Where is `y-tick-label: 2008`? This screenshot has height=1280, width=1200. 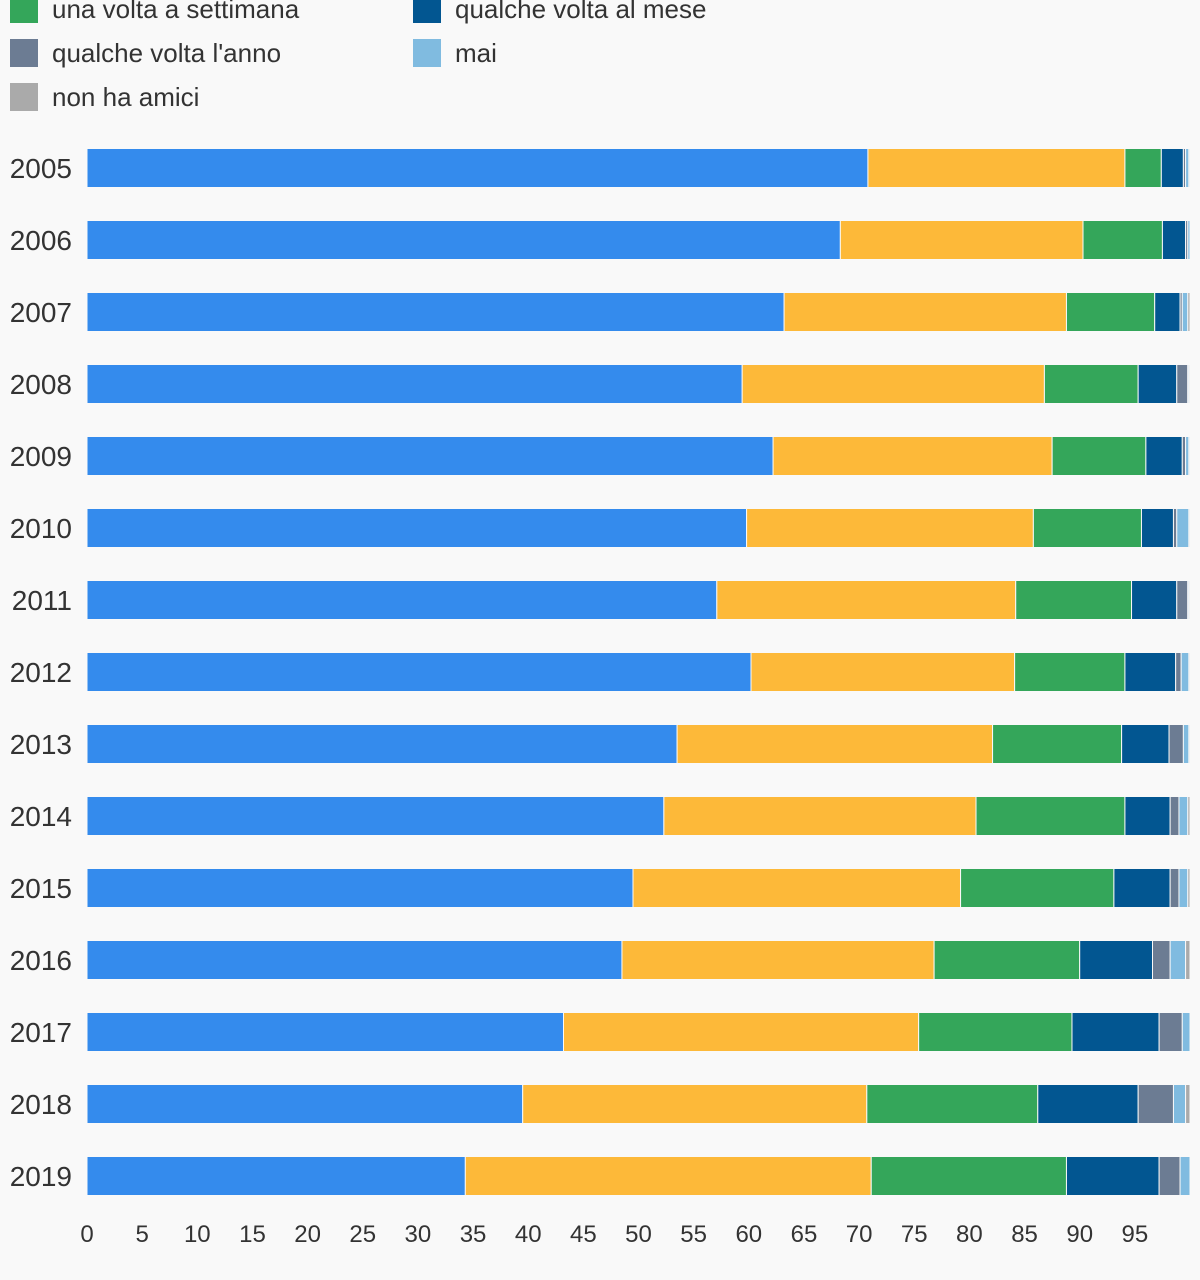
y-tick-label: 2008 is located at coordinates (41, 384).